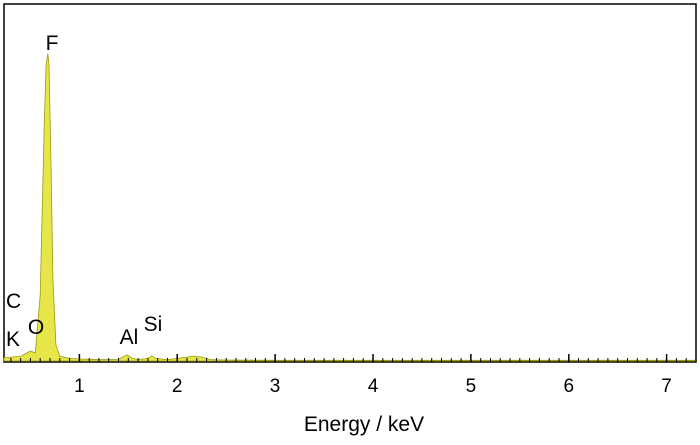 Image resolution: width=700 pixels, height=445 pixels. I want to click on x-axis-title: Energy / keV, so click(364, 424).